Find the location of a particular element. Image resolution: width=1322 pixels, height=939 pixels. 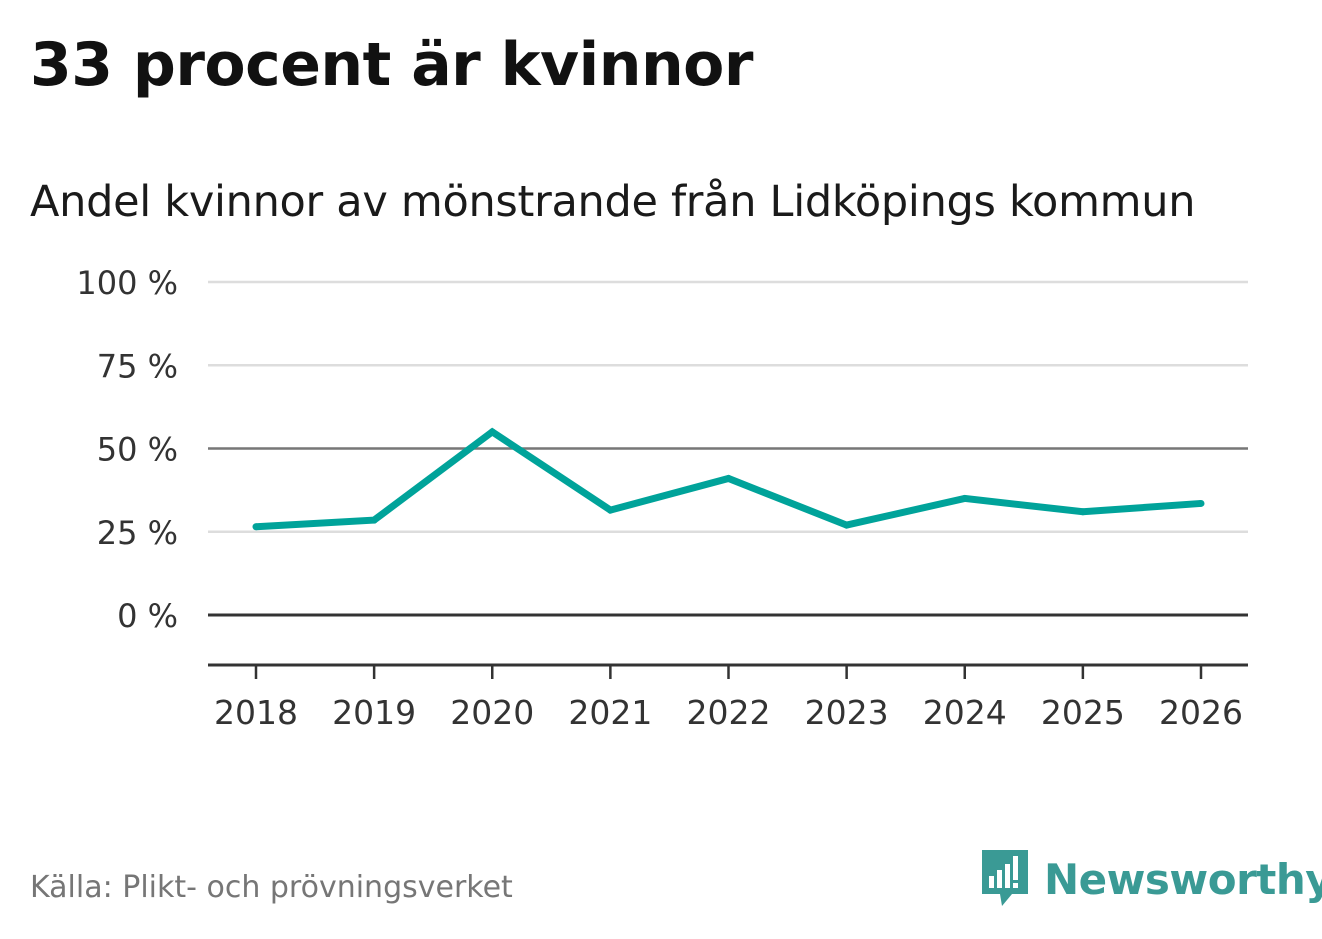

x-tick-label: 2018 is located at coordinates (256, 712).